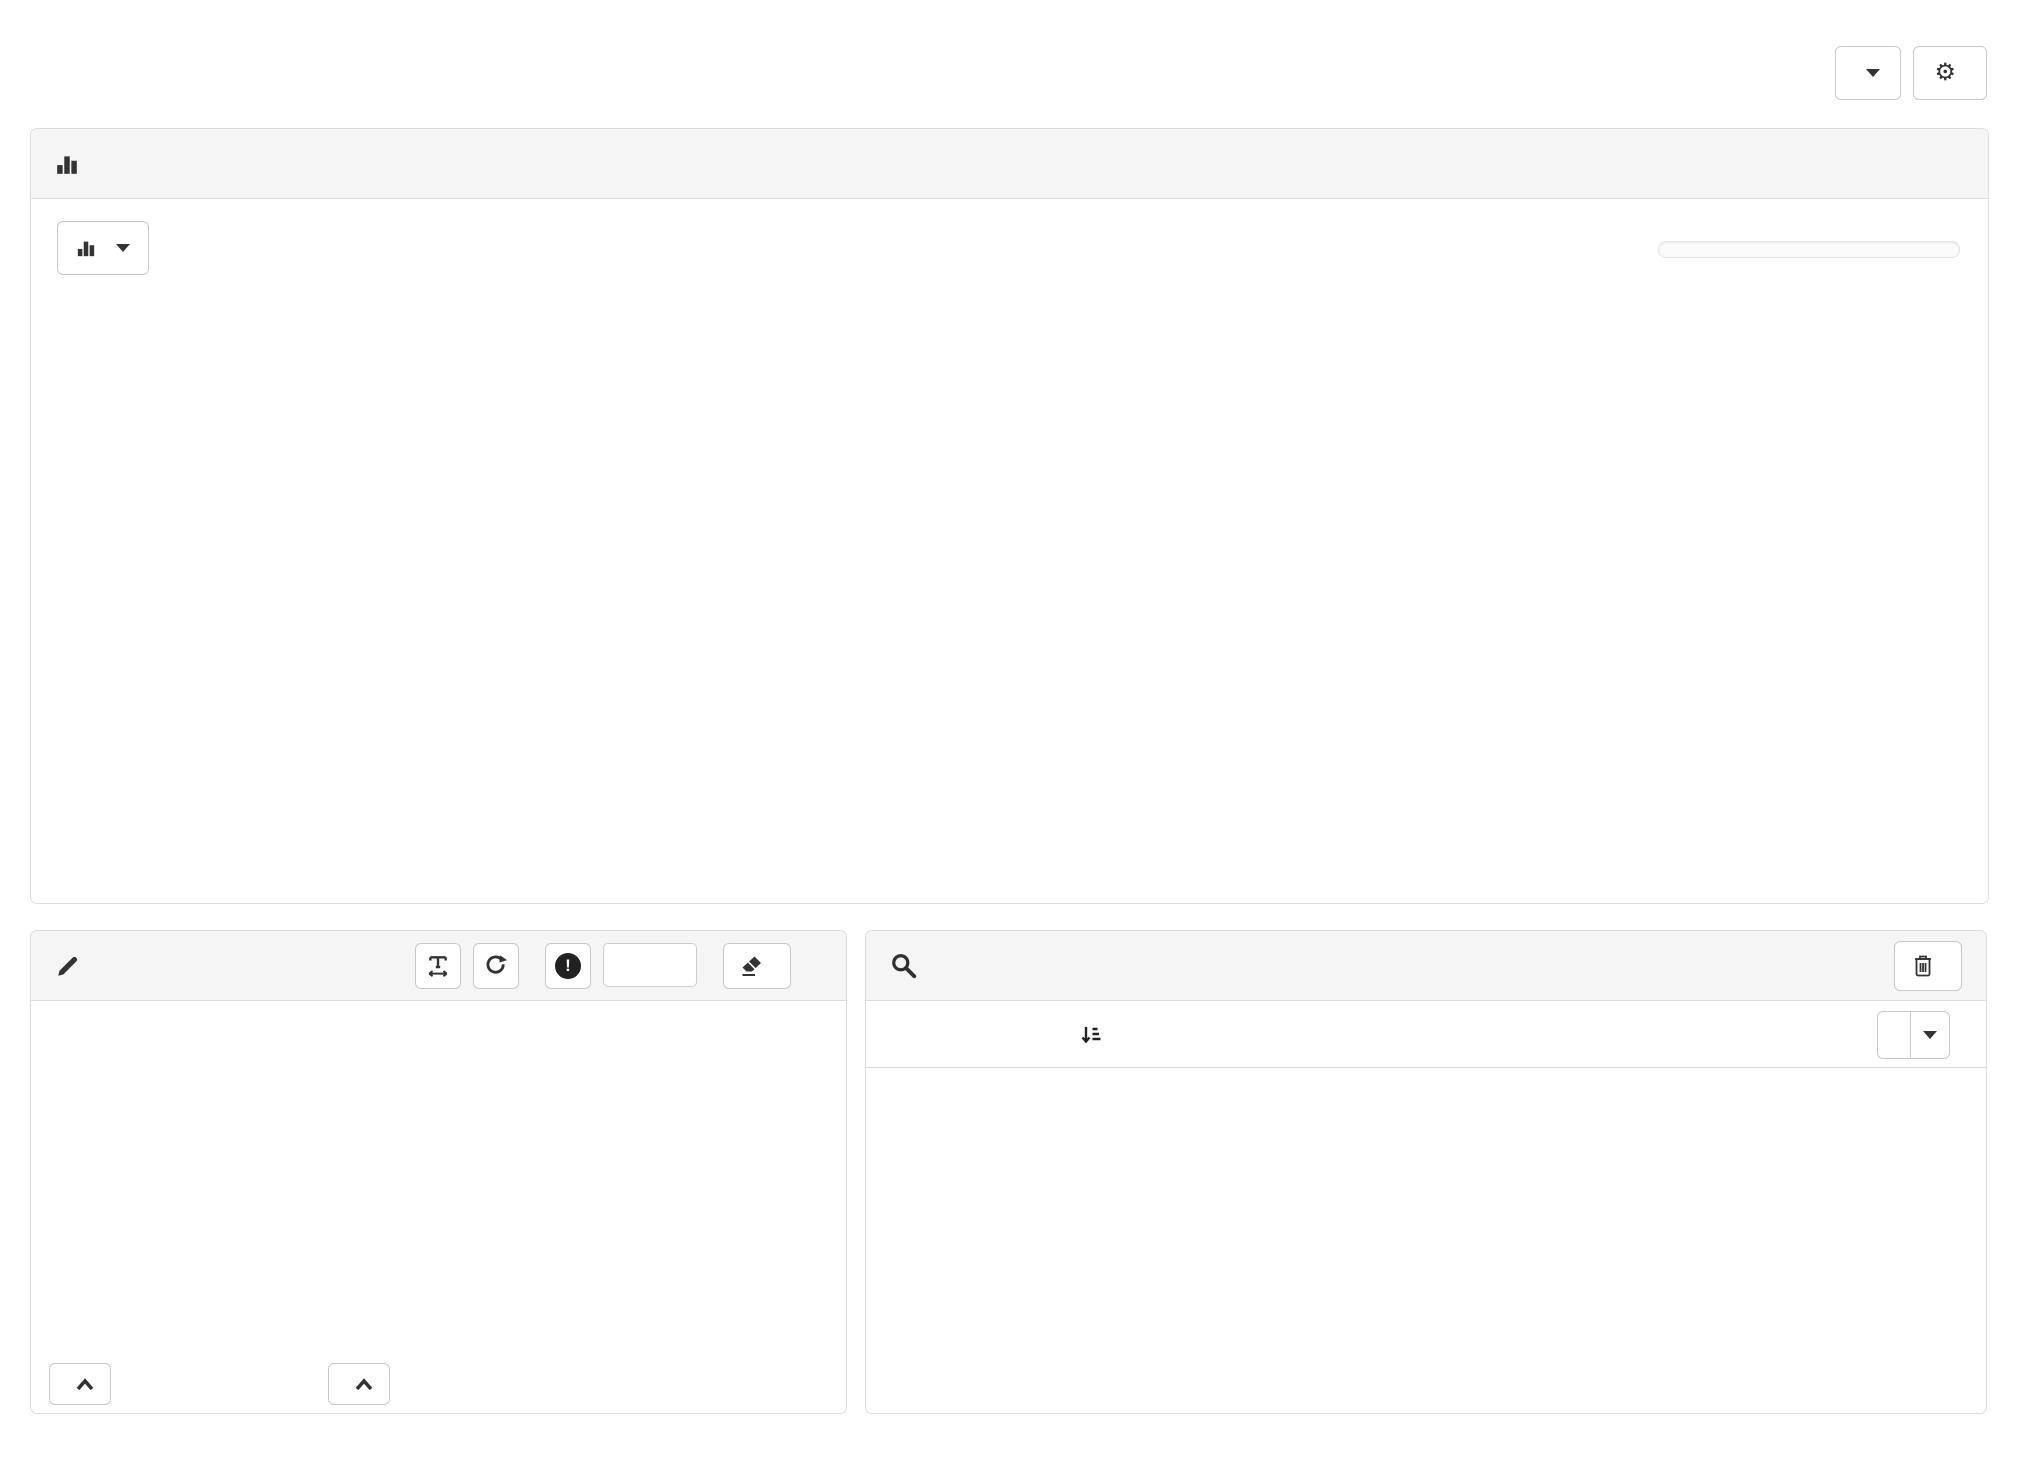 This screenshot has height=1464, width=2017. I want to click on show-all-button, so click(1913, 1035).